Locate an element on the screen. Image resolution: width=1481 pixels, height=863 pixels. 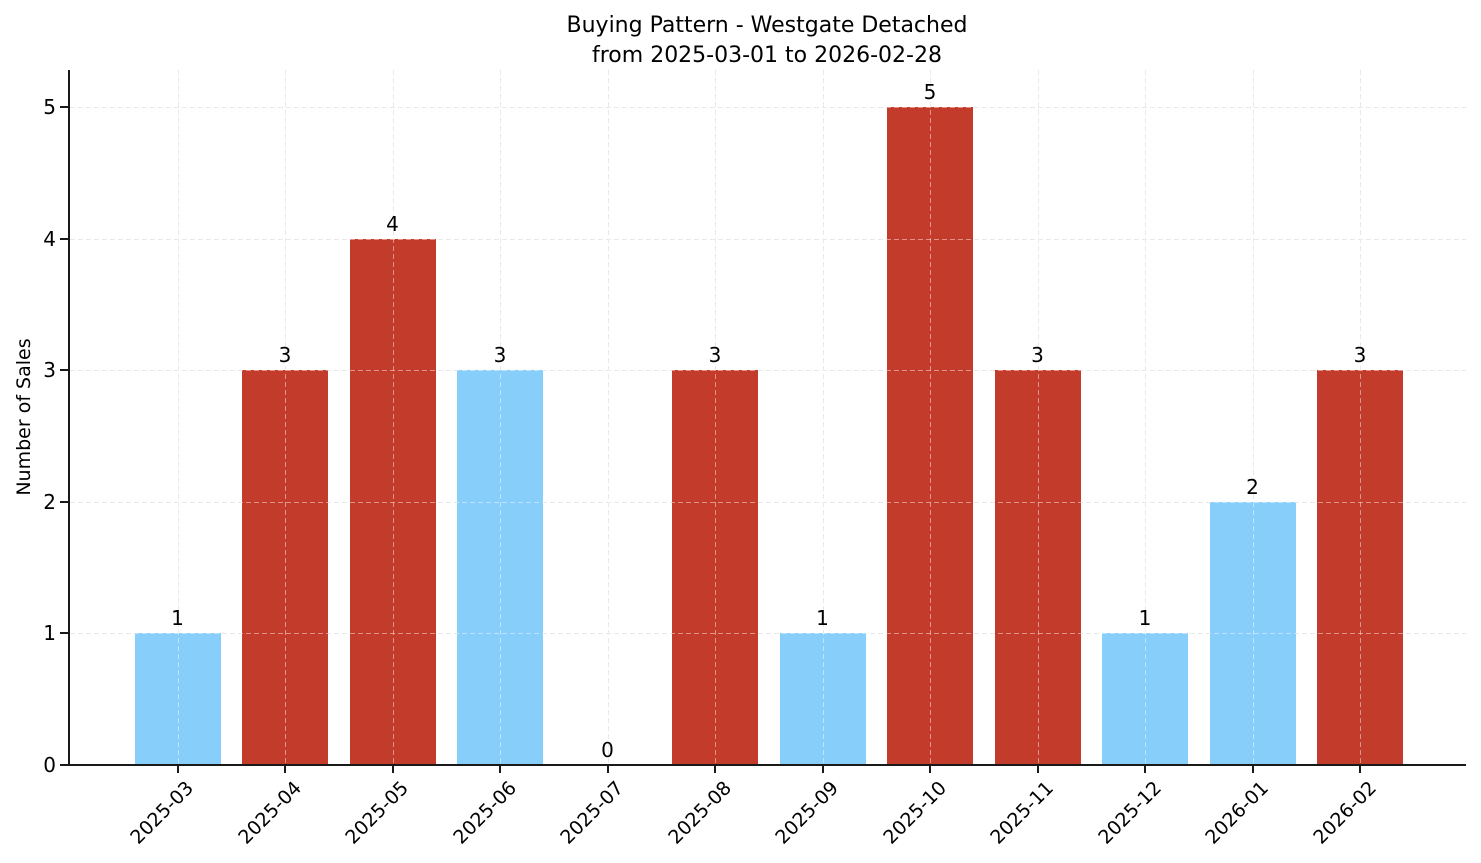
x-tick-label: 2025-07 is located at coordinates (592, 813).